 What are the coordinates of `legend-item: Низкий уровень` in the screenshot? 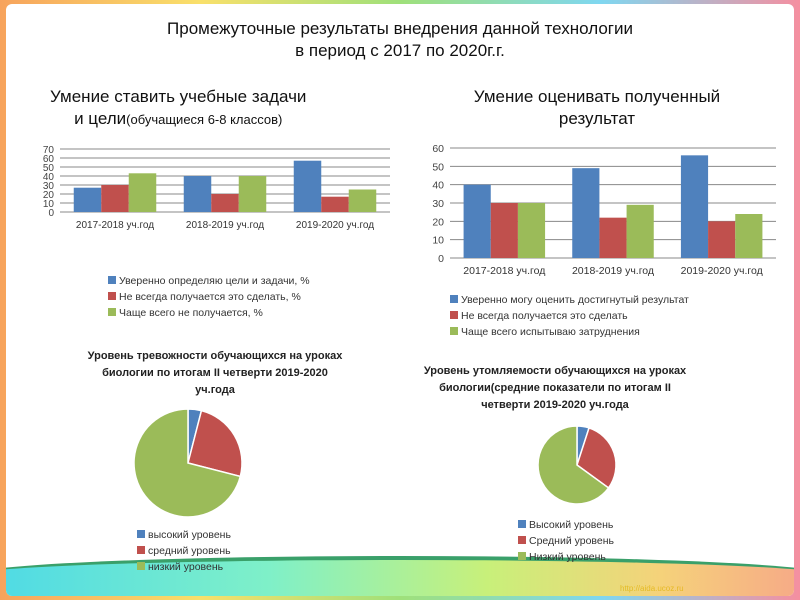 It's located at (566, 557).